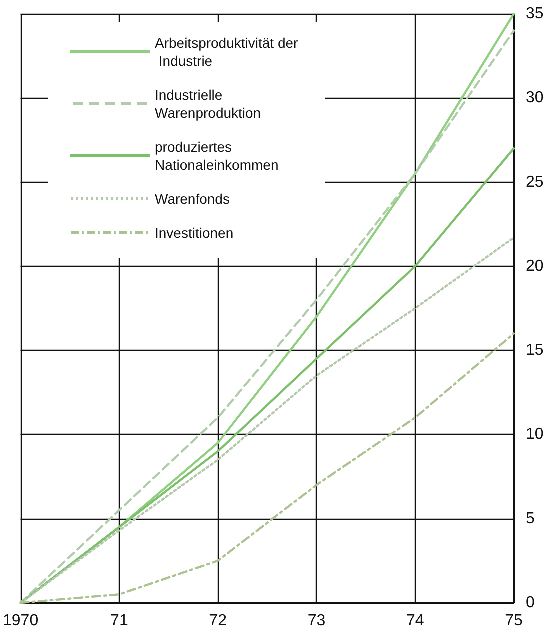 Image resolution: width=556 pixels, height=637 pixels. Describe the element at coordinates (208, 104) in the screenshot. I see `legend-label: Industrielle Warenproduktion` at that location.